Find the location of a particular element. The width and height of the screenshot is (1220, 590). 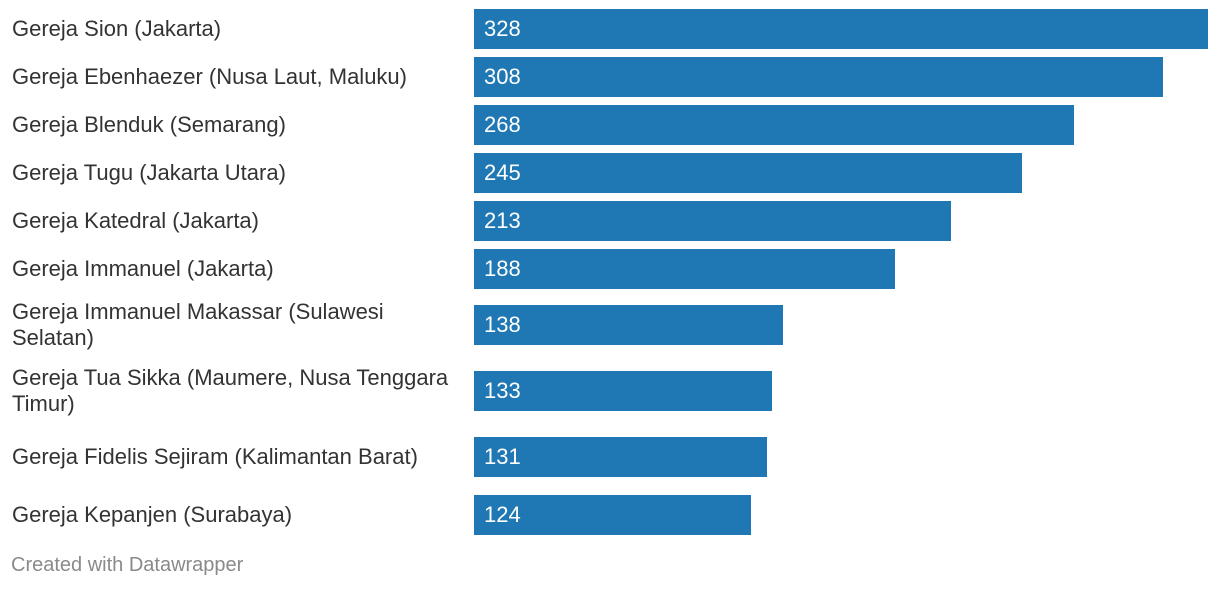

bar-value-label: 308 is located at coordinates (502, 76).